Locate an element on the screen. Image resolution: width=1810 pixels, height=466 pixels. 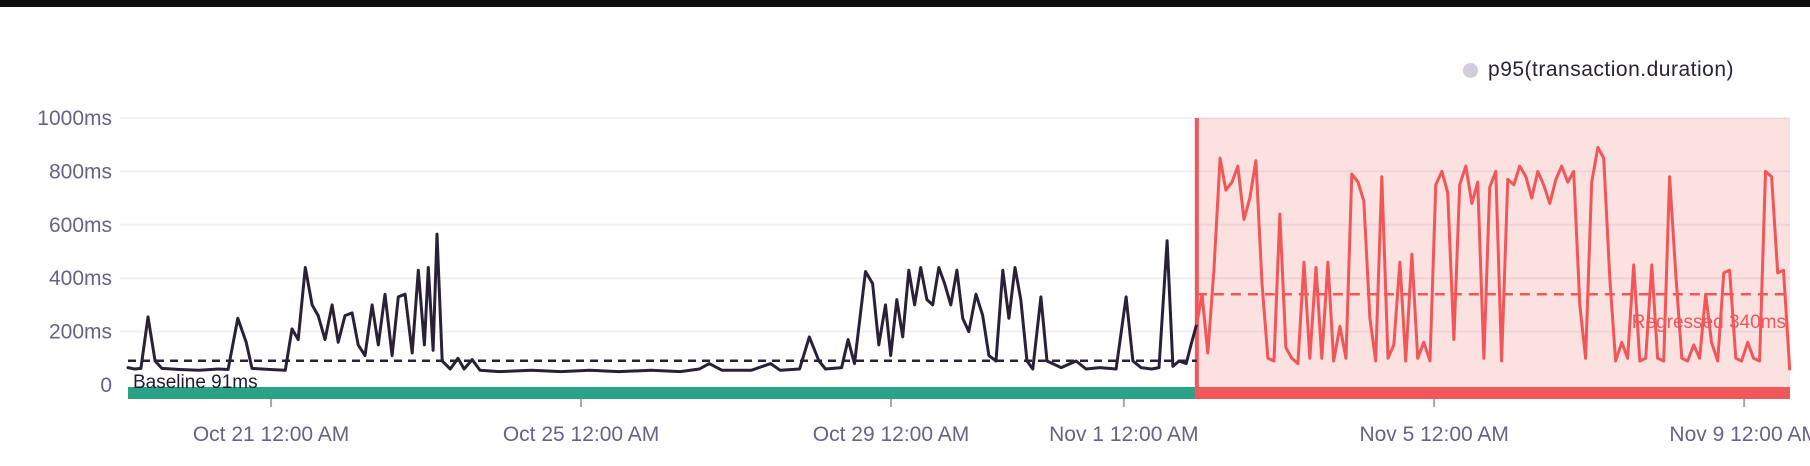
x-axis-label: Nov 5 12:00 AM is located at coordinates (1433, 434).